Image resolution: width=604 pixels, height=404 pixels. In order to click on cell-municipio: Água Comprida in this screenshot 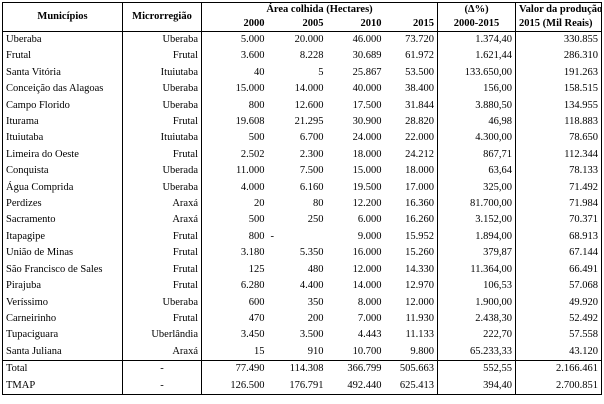, I will do `click(40, 187)`.